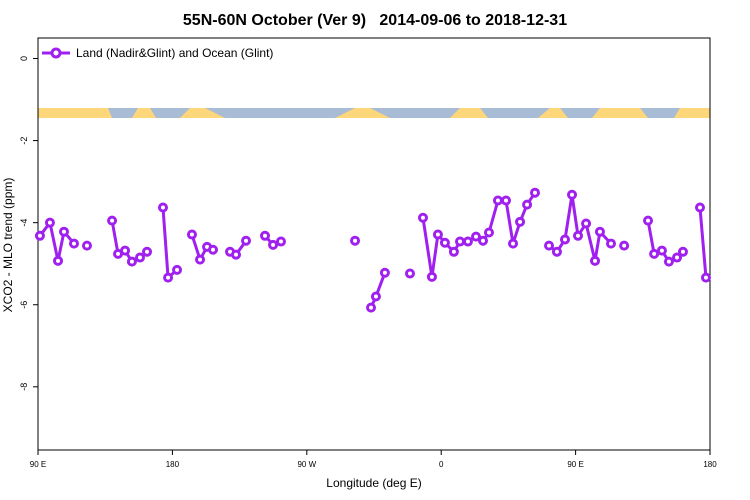 The width and height of the screenshot is (750, 500). I want to click on legend-label: Land (Nadir&Glint) and Ocean (Glint), so click(174, 53).